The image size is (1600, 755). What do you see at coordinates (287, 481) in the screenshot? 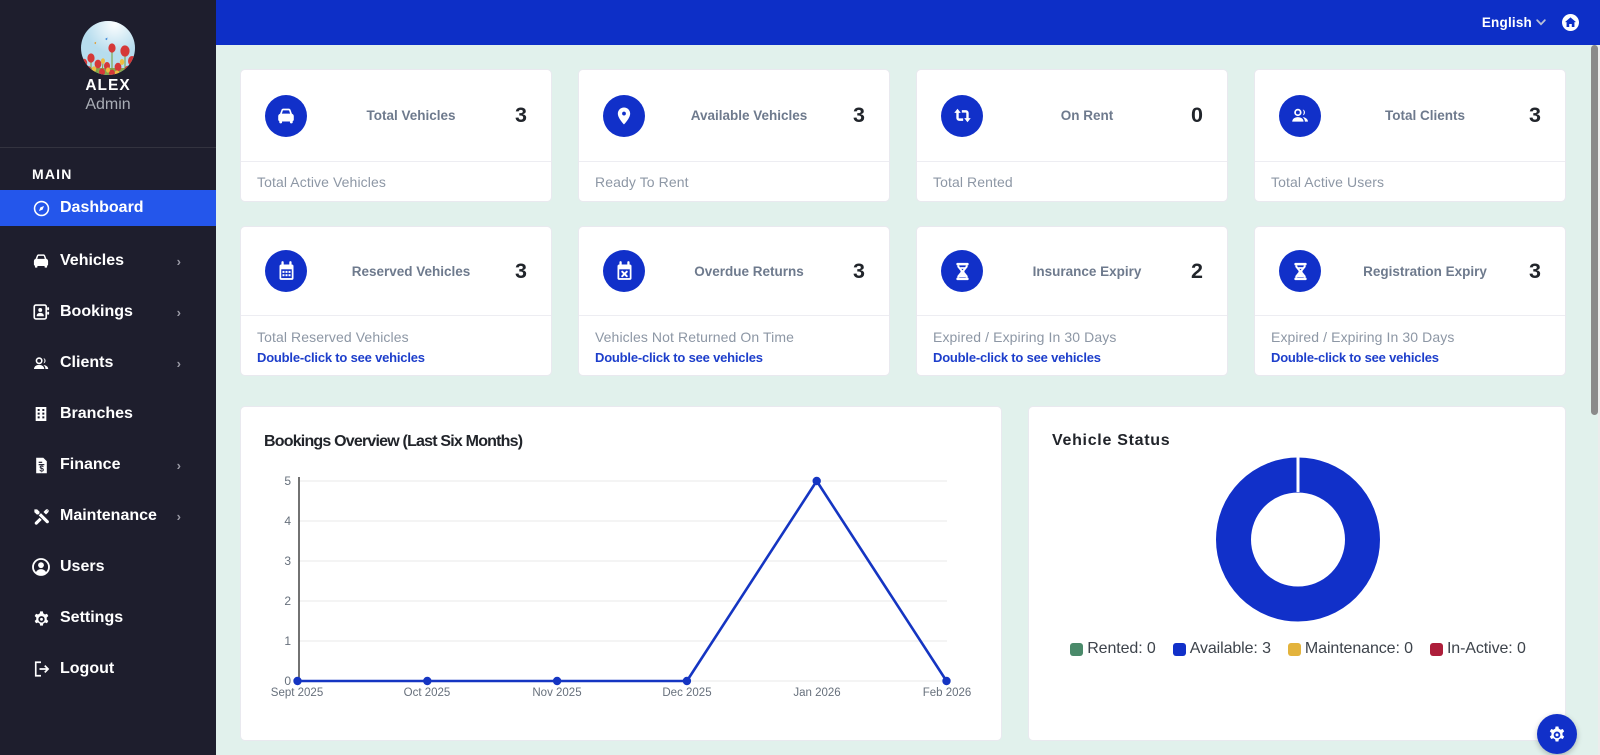
I see `svg-text: 5` at bounding box center [287, 481].